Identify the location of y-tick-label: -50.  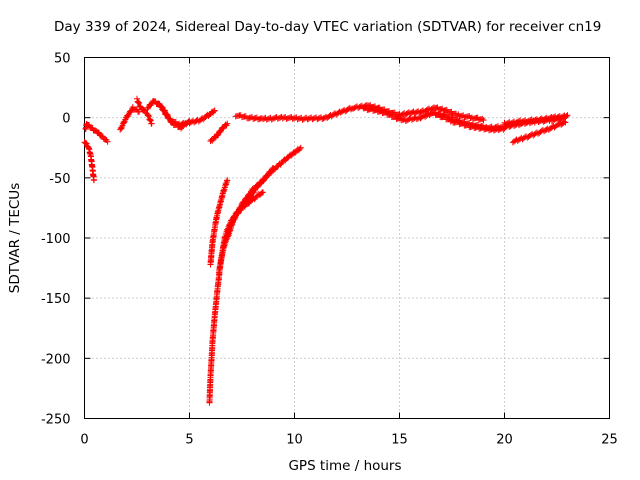
(59, 179).